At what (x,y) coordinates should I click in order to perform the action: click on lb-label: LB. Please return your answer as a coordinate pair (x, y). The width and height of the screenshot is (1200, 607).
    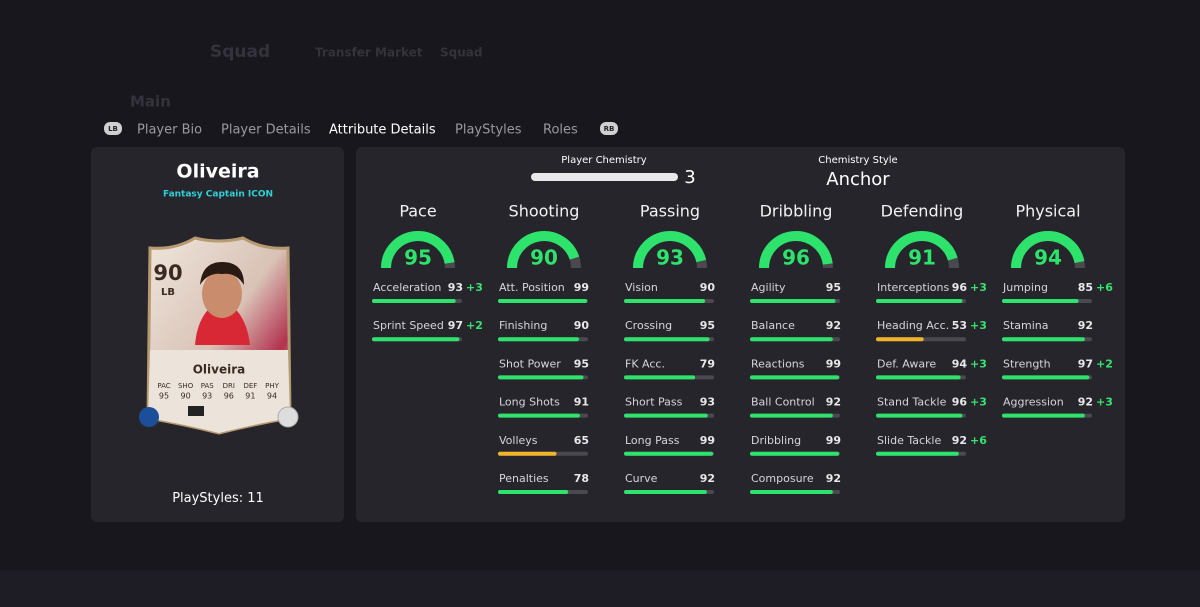
    Looking at the image, I should click on (113, 129).